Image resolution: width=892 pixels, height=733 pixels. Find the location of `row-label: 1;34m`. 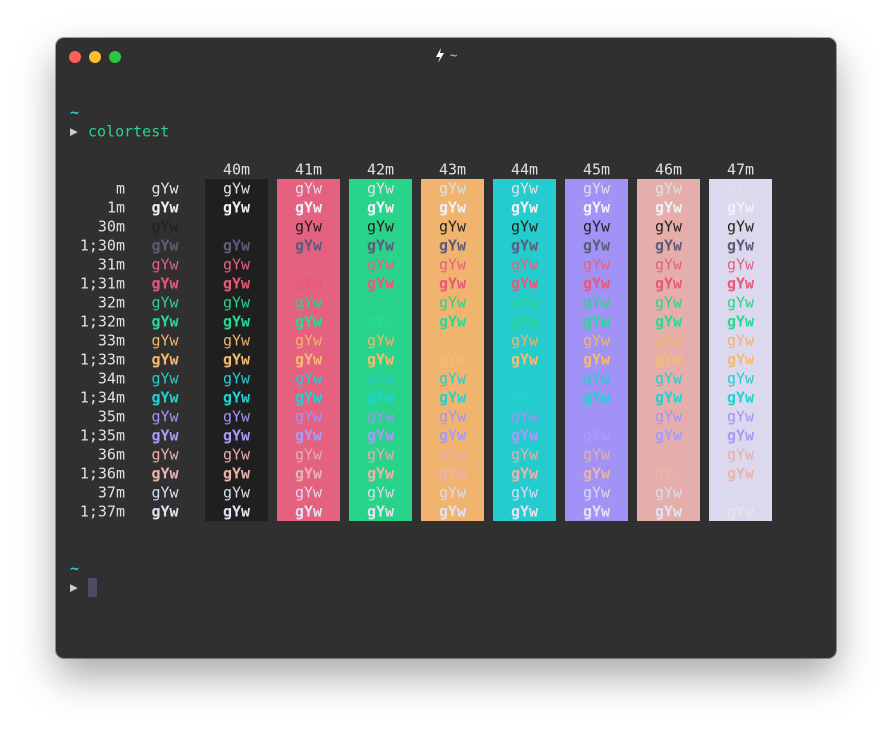

row-label: 1;34m is located at coordinates (102, 398).